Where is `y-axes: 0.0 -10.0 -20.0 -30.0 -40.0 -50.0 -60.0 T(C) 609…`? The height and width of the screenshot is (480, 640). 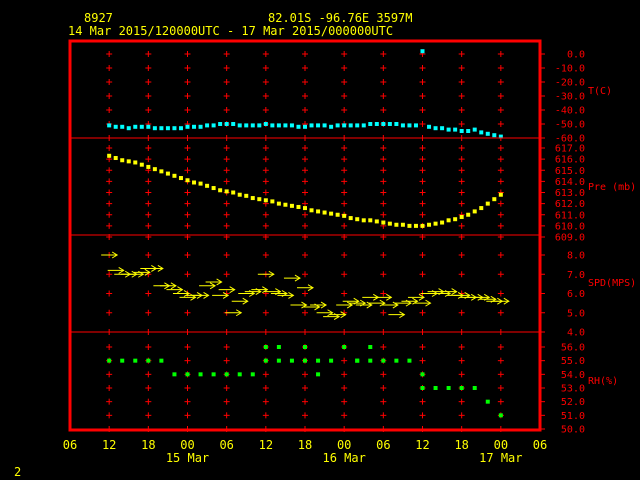 y-axes: 0.0 -10.0 -20.0 -30.0 -40.0 -50.0 -60.0 T(C) 609… is located at coordinates (588, 243).